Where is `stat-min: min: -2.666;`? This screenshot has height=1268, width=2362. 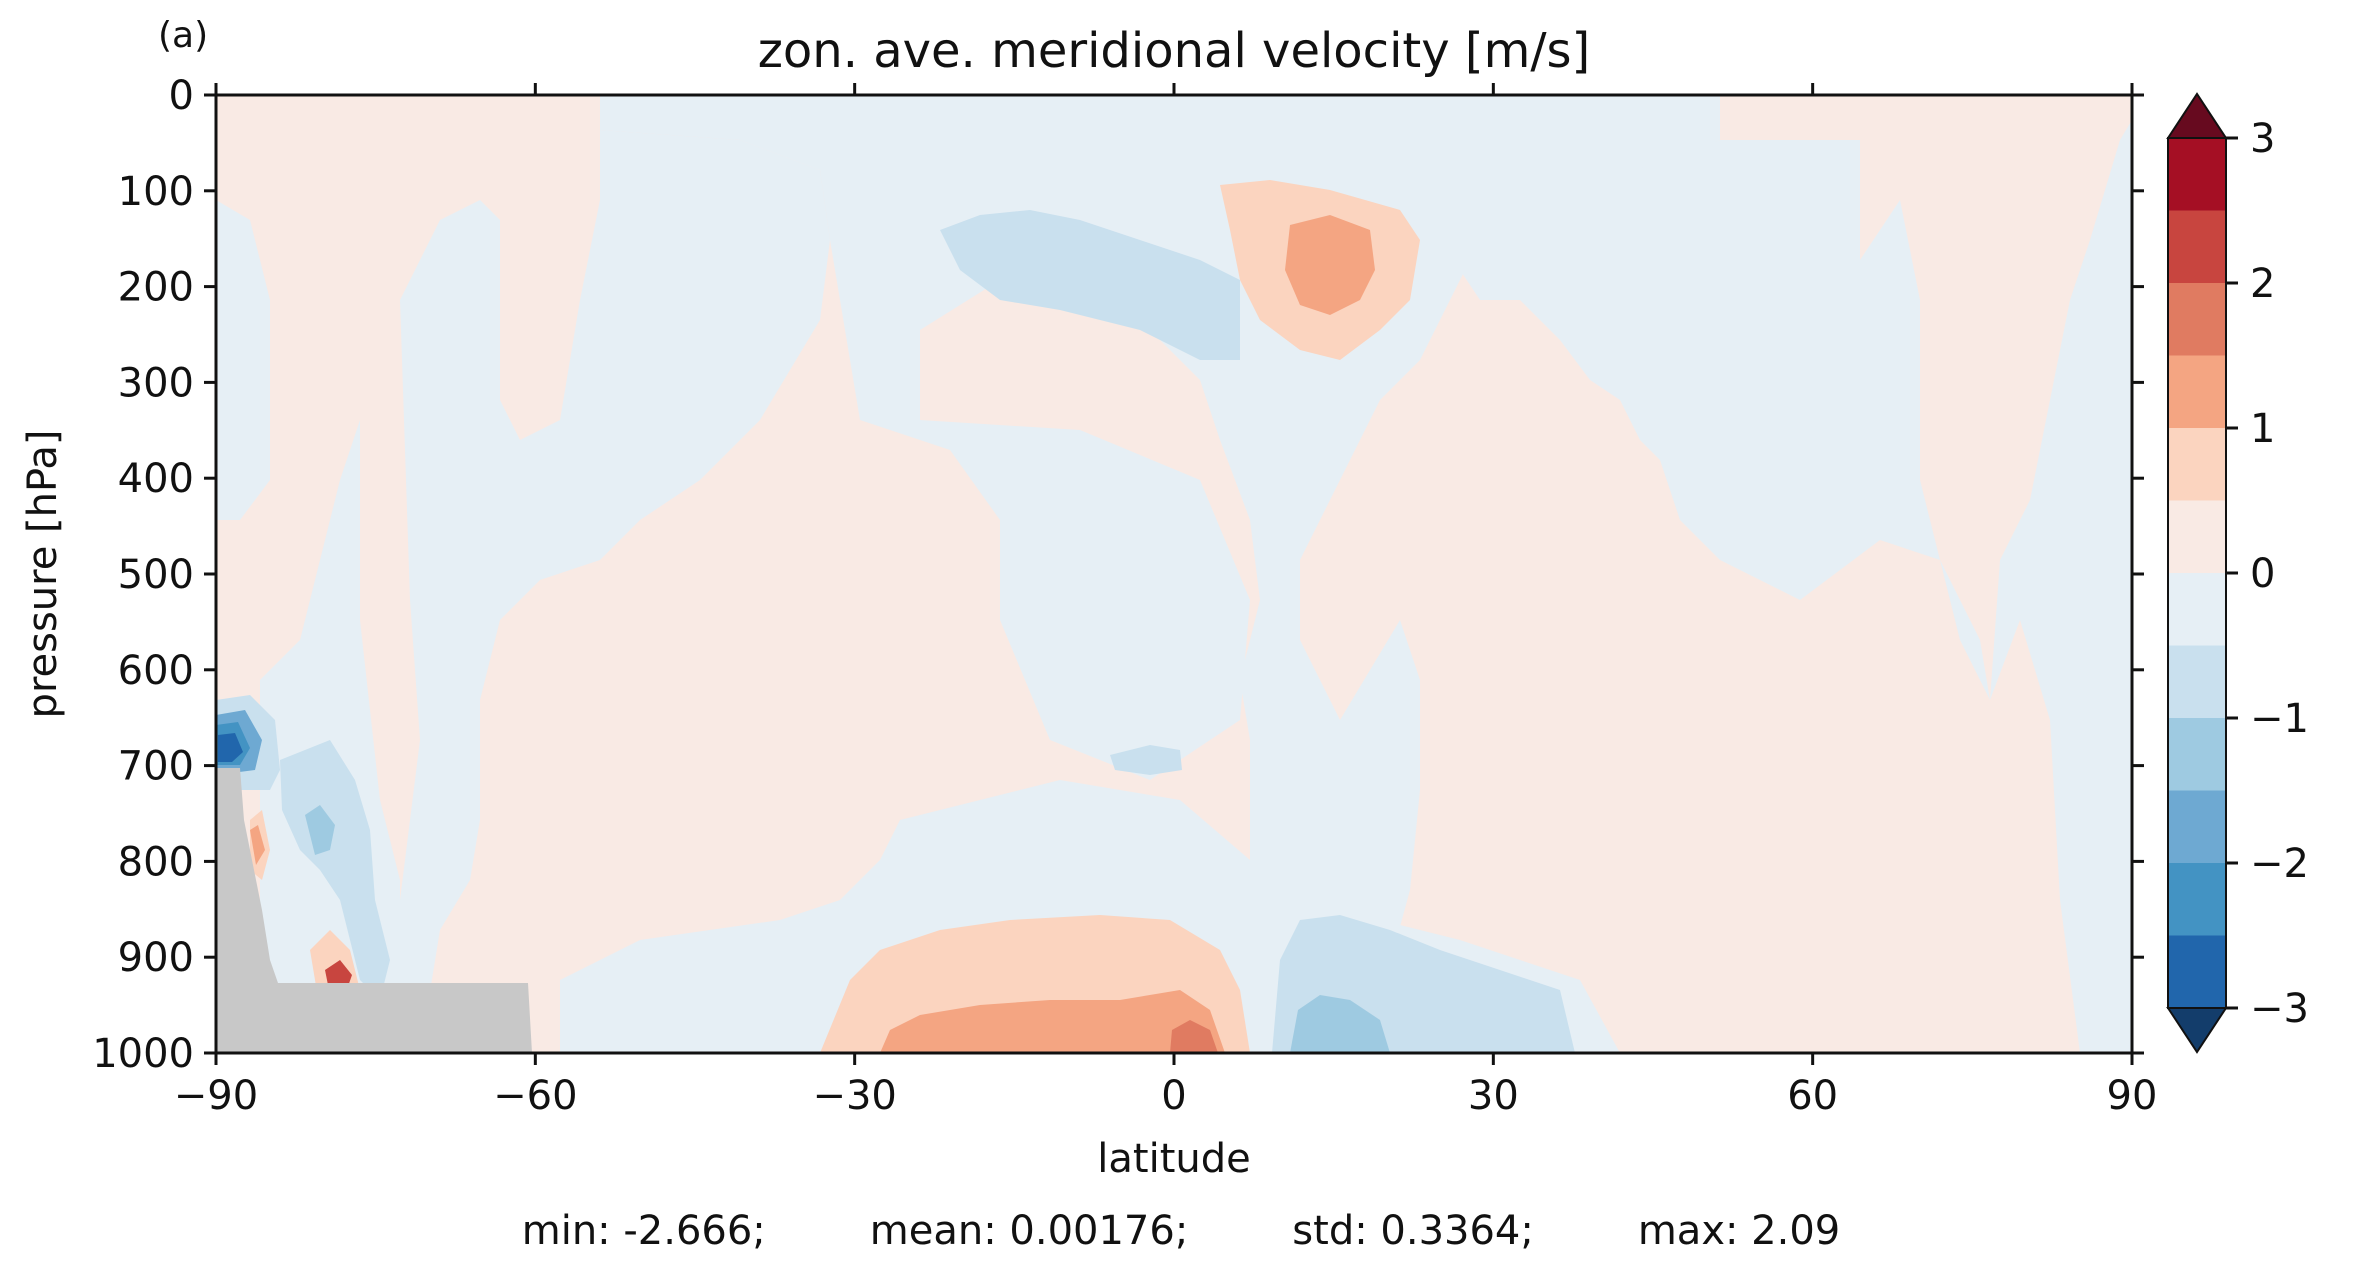
stat-min: min: -2.666; is located at coordinates (643, 1231).